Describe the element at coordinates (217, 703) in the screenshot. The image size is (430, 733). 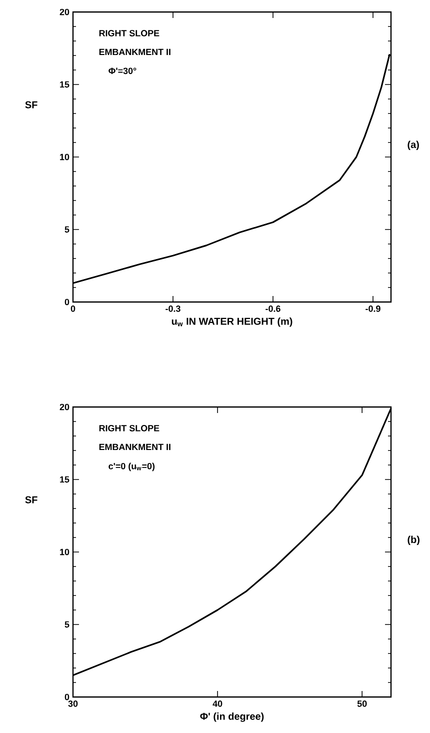
I see `x-tick-label: 40` at that location.